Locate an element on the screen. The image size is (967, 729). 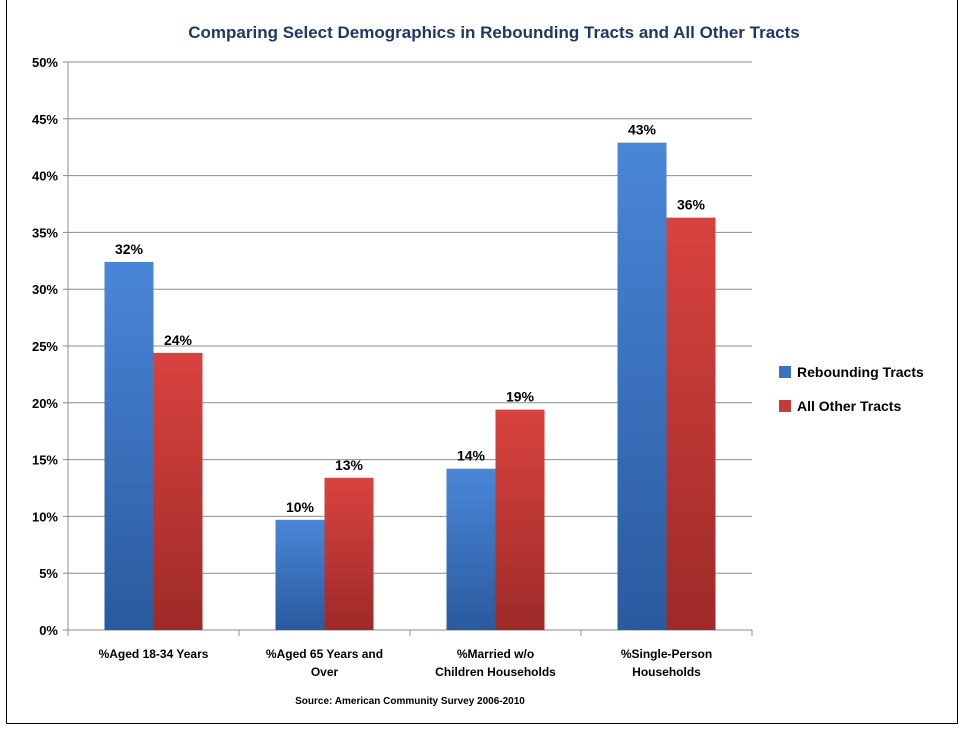
data-label: 19% is located at coordinates (520, 397).